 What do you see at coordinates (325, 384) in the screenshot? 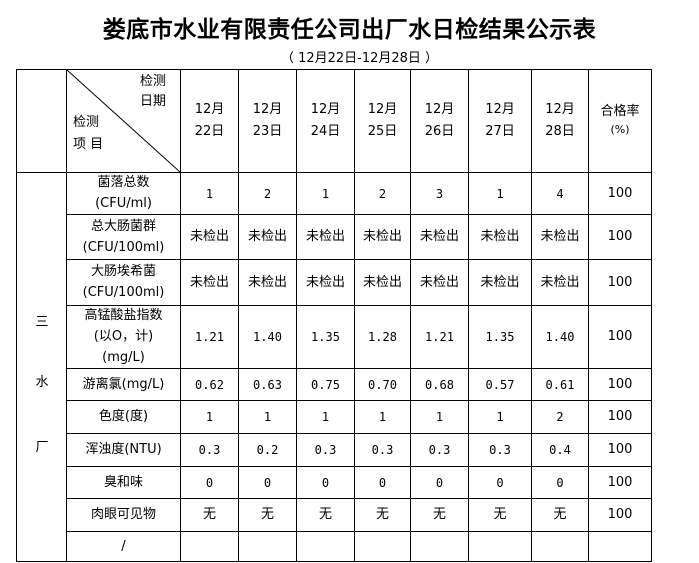
I see `value-cell: 0.75` at bounding box center [325, 384].